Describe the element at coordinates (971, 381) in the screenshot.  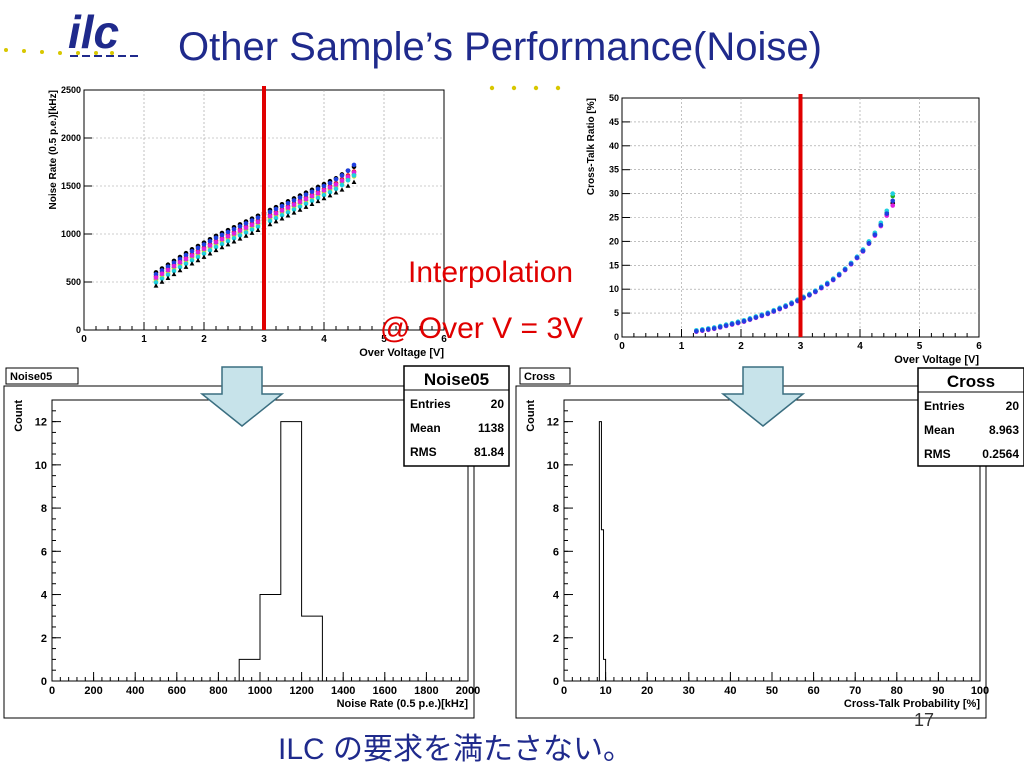
I see `stats-title: Cross` at that location.